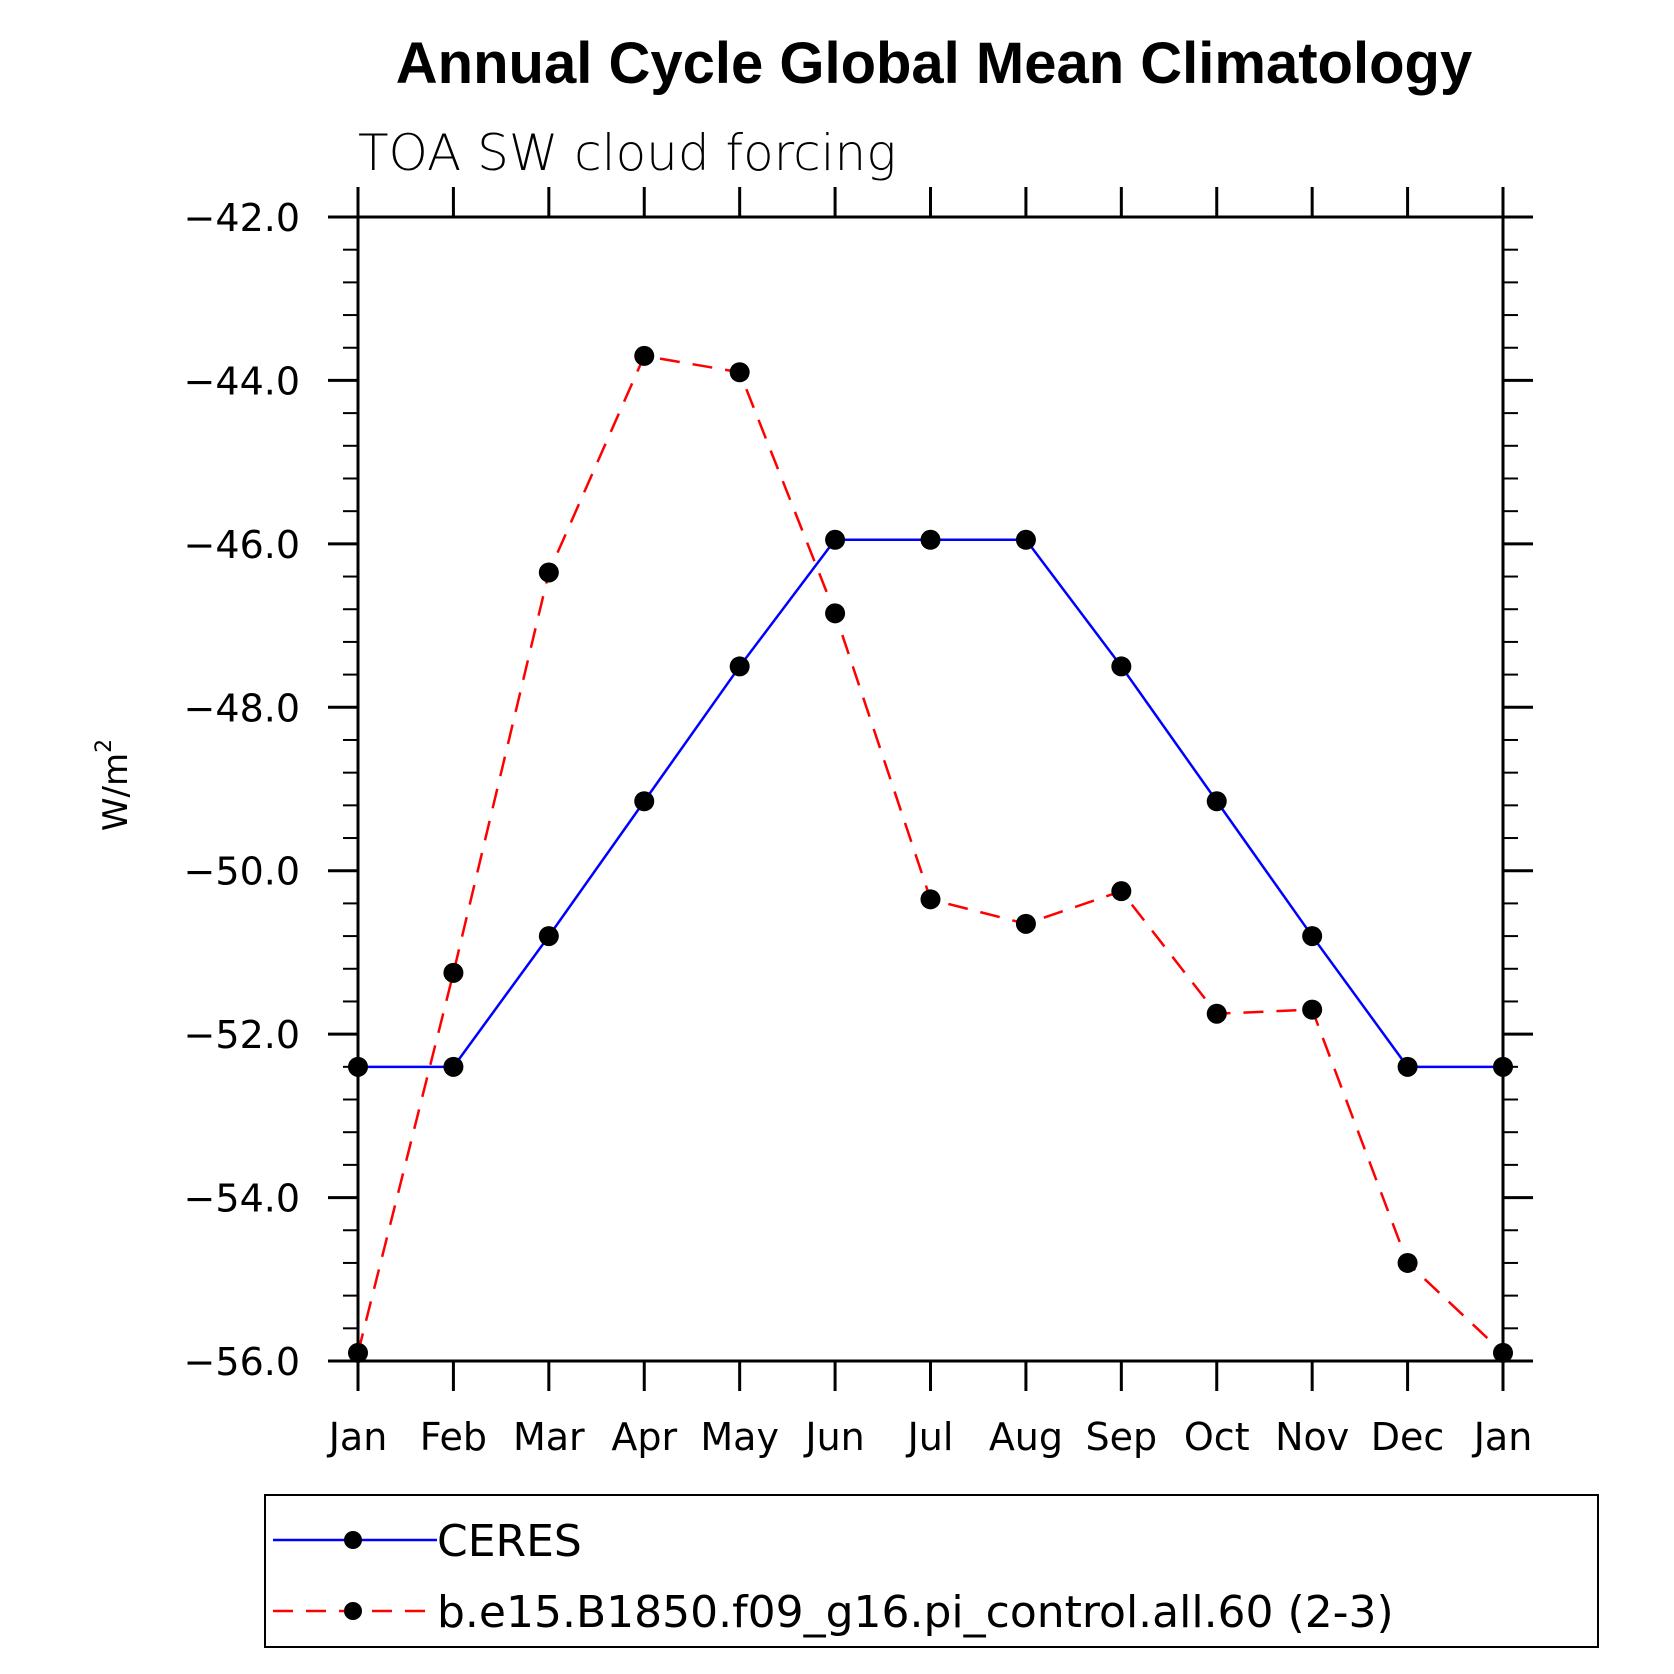 The width and height of the screenshot is (1674, 1674). Describe the element at coordinates (242, 790) in the screenshot. I see `y-tick-labels: −42.0 −44.0 −46.0 −48.0 −50.0 −52.0 −54.0 −56.0` at that location.